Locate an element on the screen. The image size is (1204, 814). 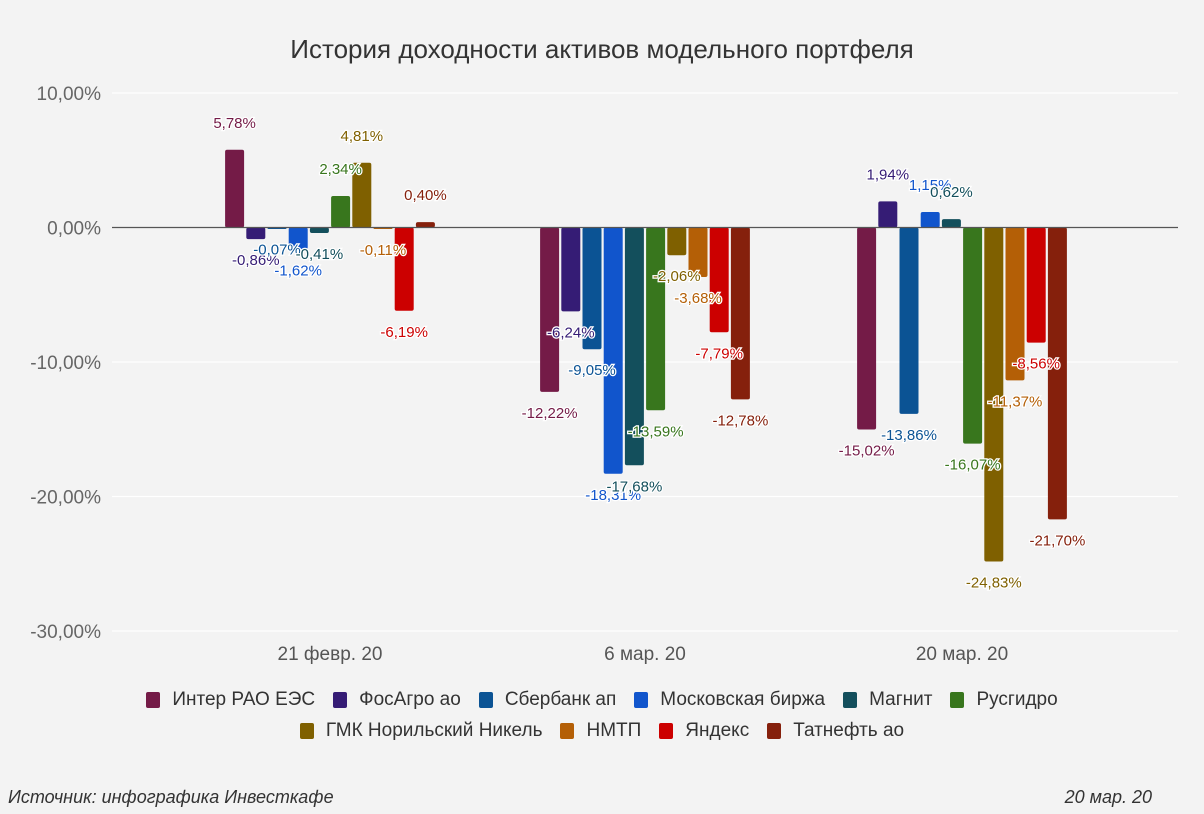
data-label: 1,94% is located at coordinates (888, 174).